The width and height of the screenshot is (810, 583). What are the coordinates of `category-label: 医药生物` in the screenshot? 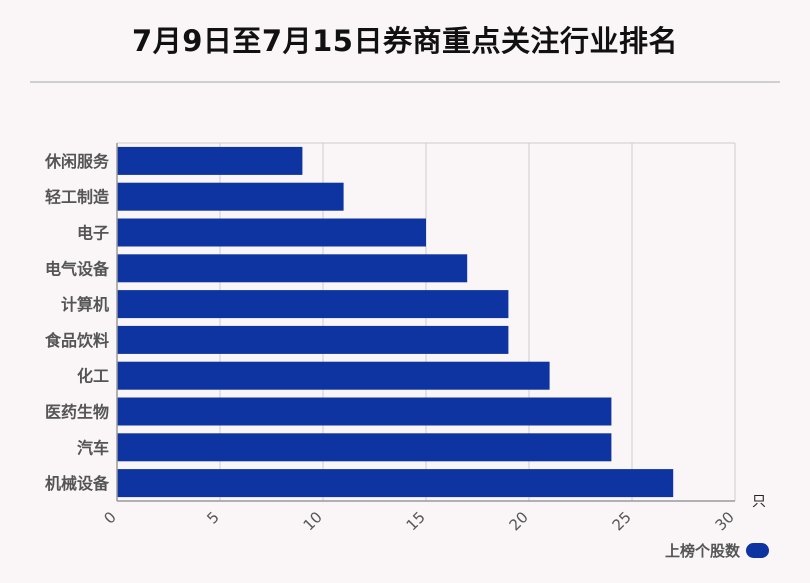 It's located at (77, 412).